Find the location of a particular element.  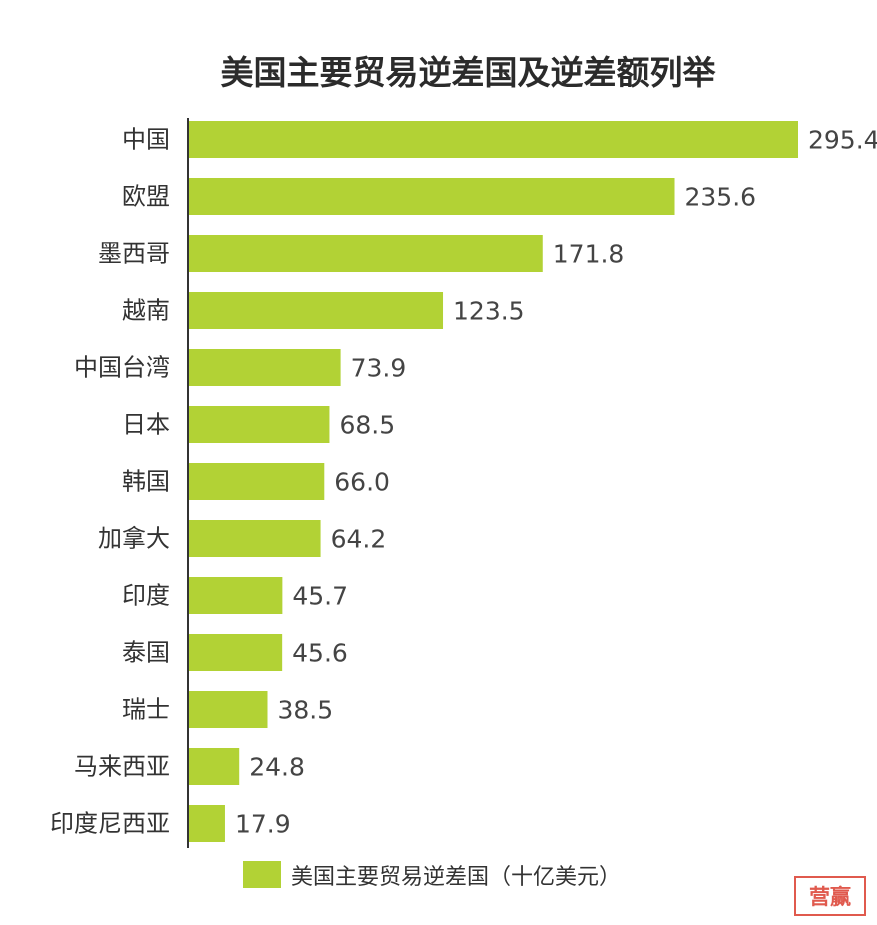

category-label: 泰国 is located at coordinates (146, 653).